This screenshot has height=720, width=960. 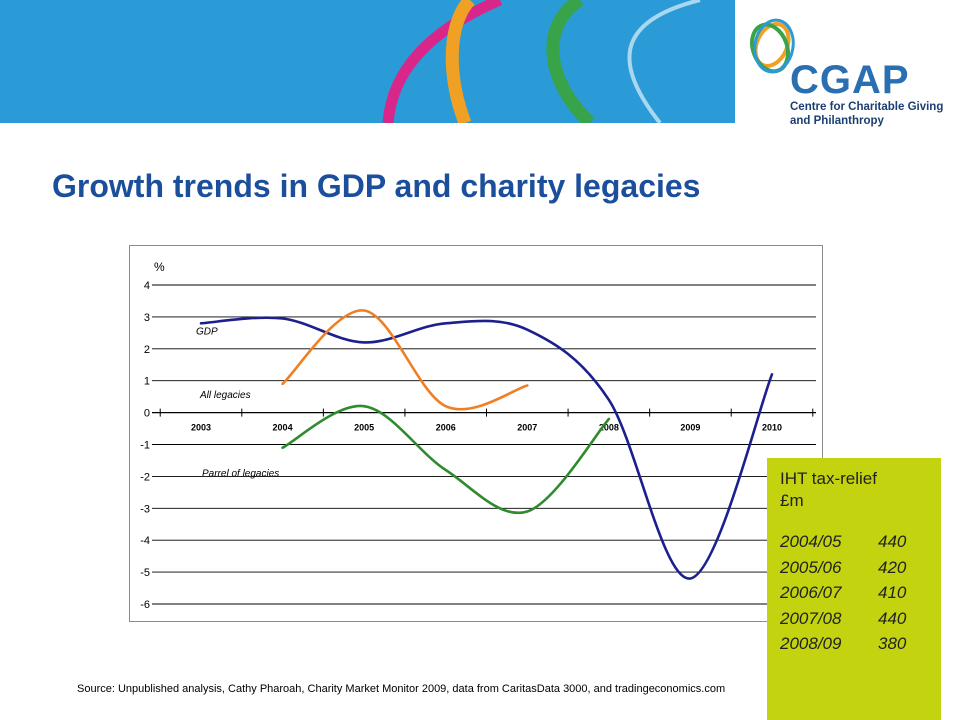 What do you see at coordinates (147, 286) in the screenshot?
I see `y-tick-label: 4` at bounding box center [147, 286].